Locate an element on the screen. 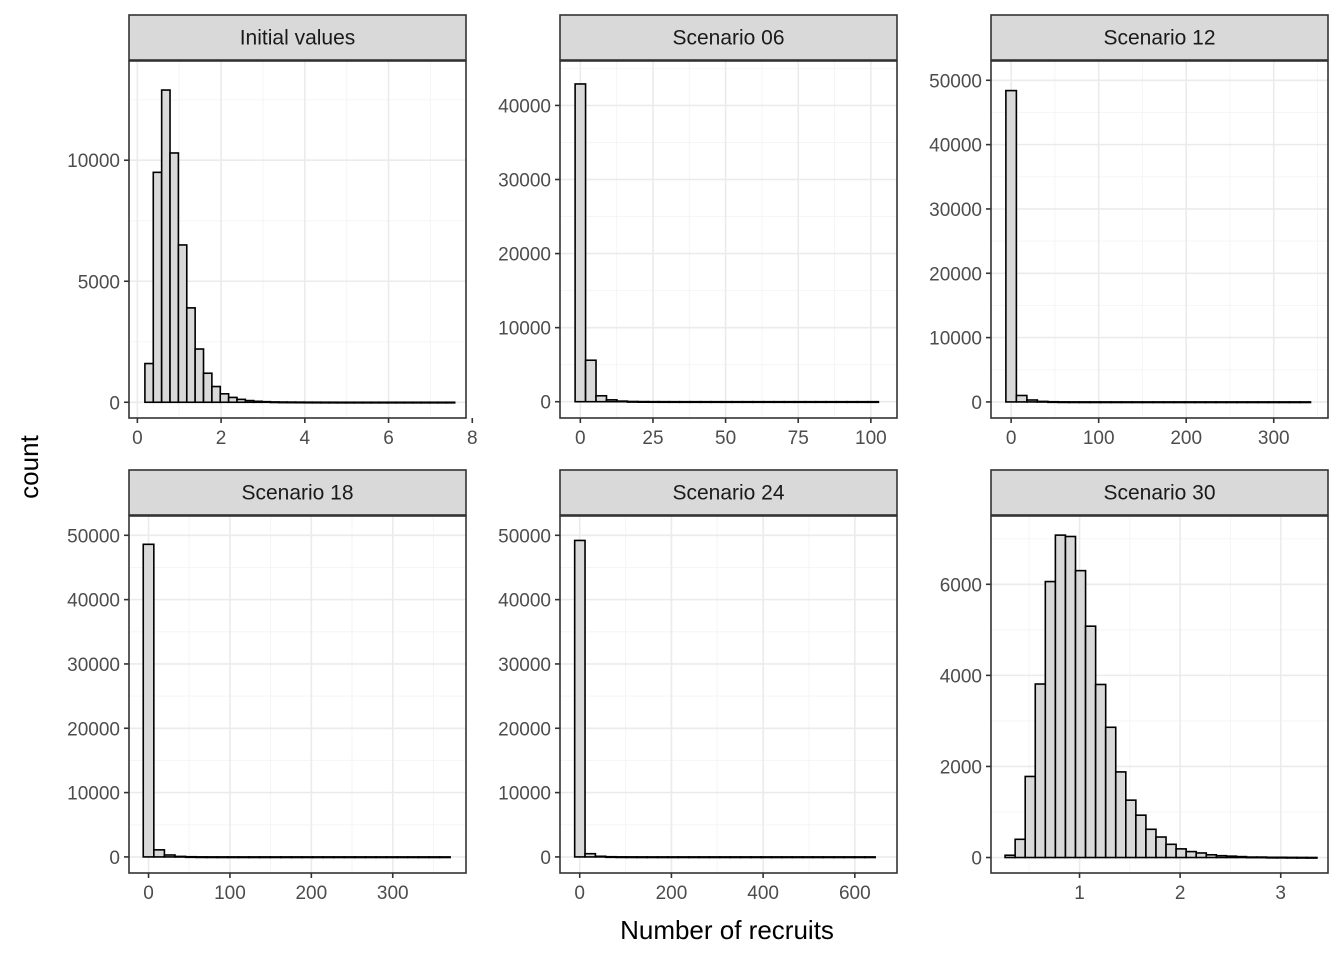  y-tick-label: 50000 is located at coordinates (524, 536).